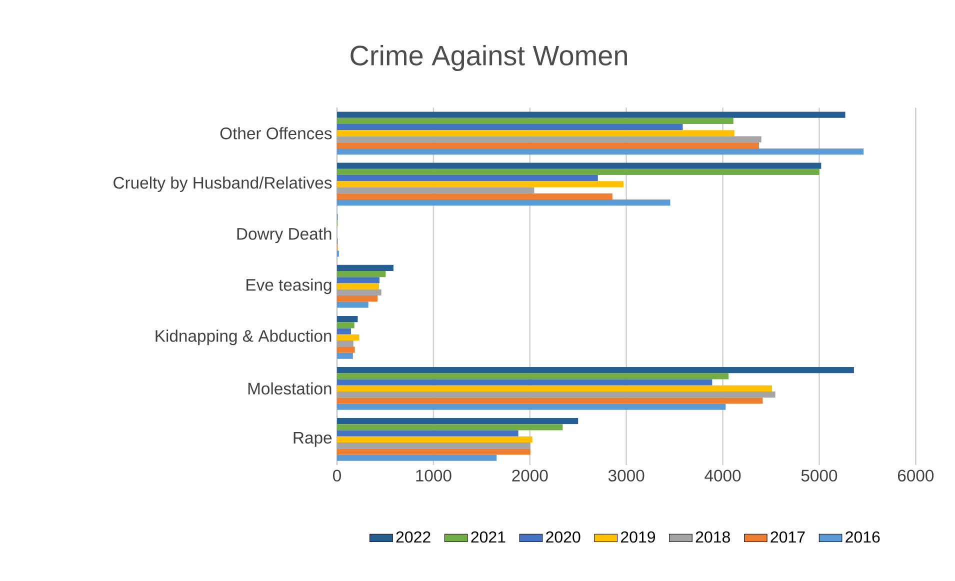  Describe the element at coordinates (488, 537) in the screenshot. I see `legend-label: 2021` at that location.